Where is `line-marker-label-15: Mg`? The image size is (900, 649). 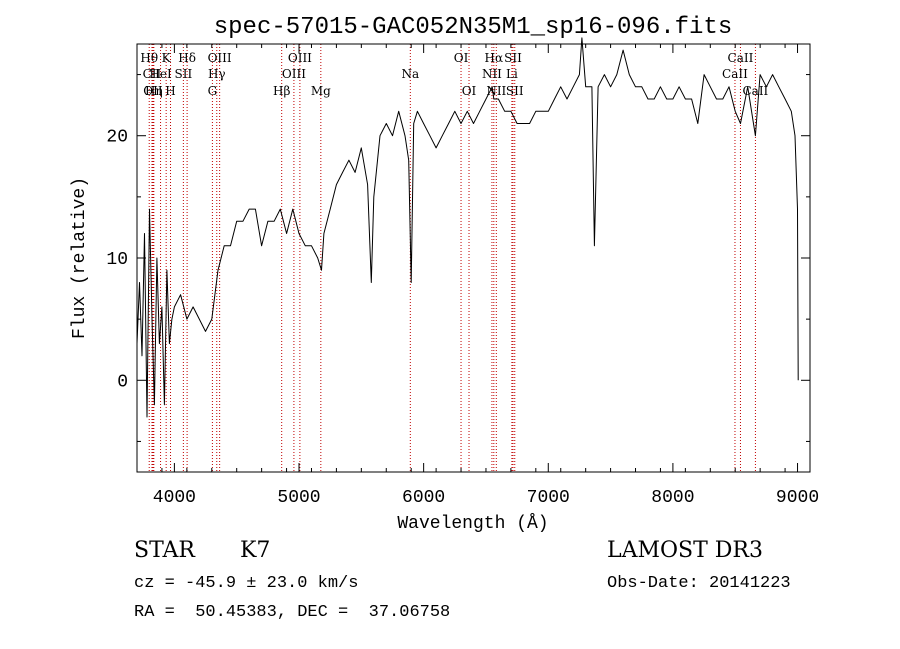 line-marker-label-15: Mg is located at coordinates (321, 91).